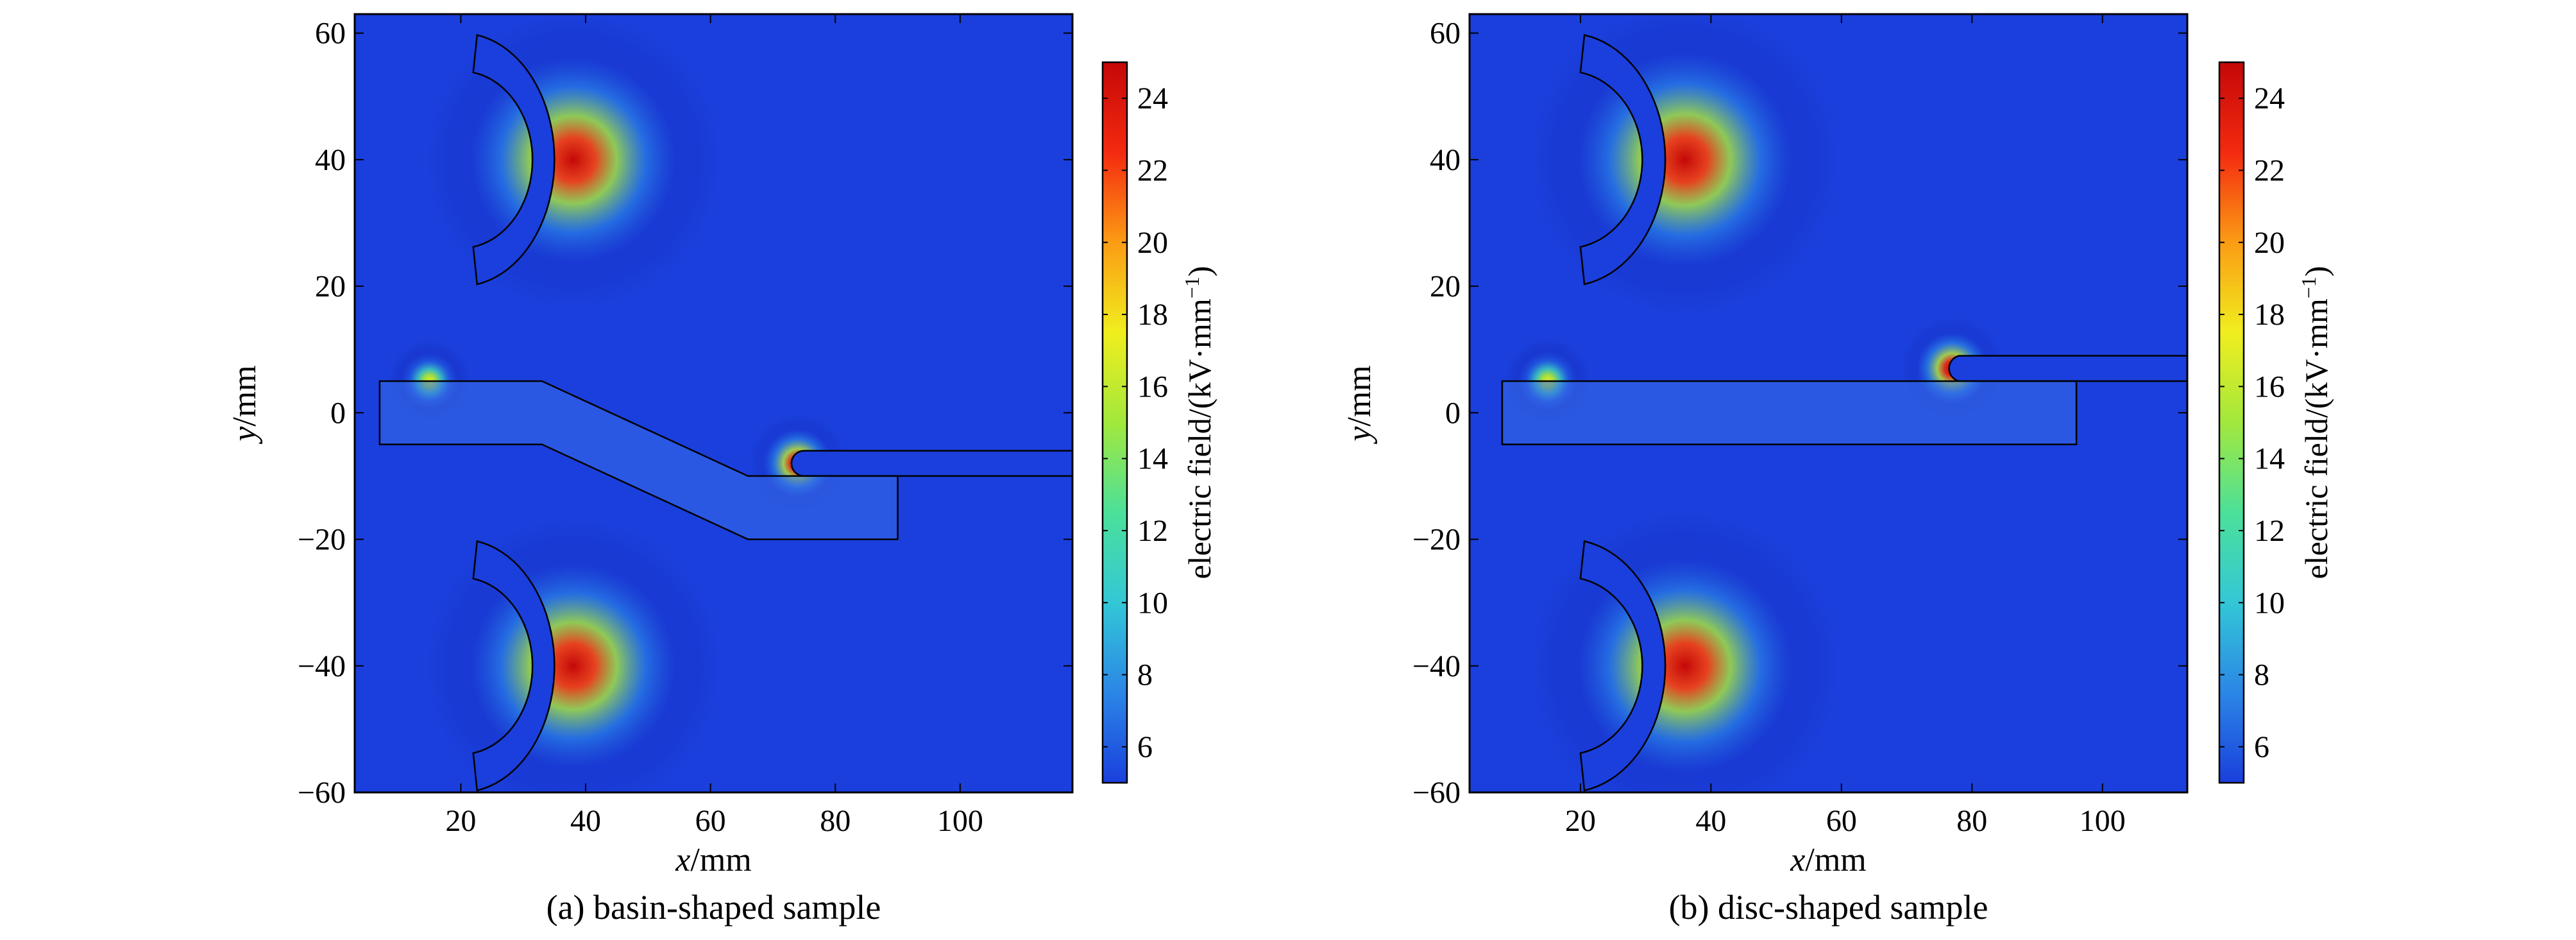  I want to click on panel-caption: (a) basin-shaped sample, so click(714, 907).